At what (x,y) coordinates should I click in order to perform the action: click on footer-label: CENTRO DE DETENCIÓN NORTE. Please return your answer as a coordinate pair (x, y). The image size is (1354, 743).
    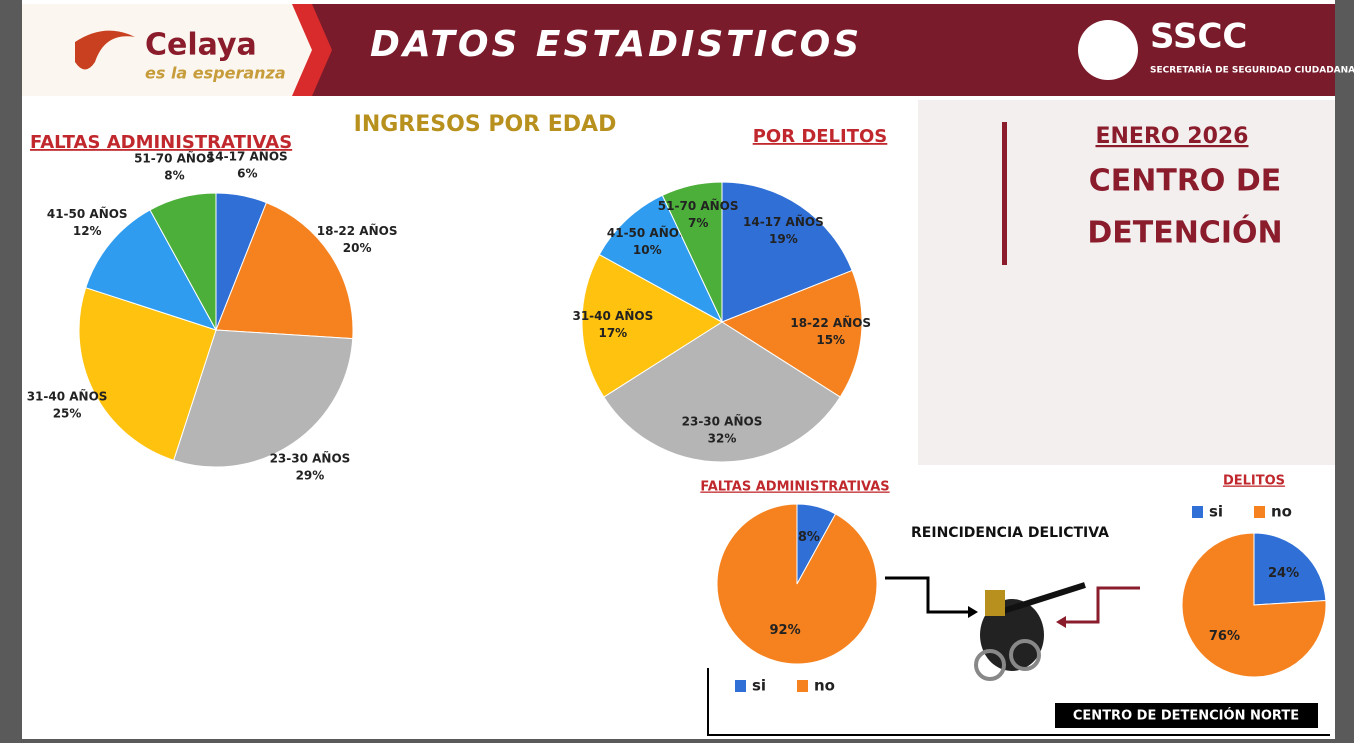
    Looking at the image, I should click on (1186, 716).